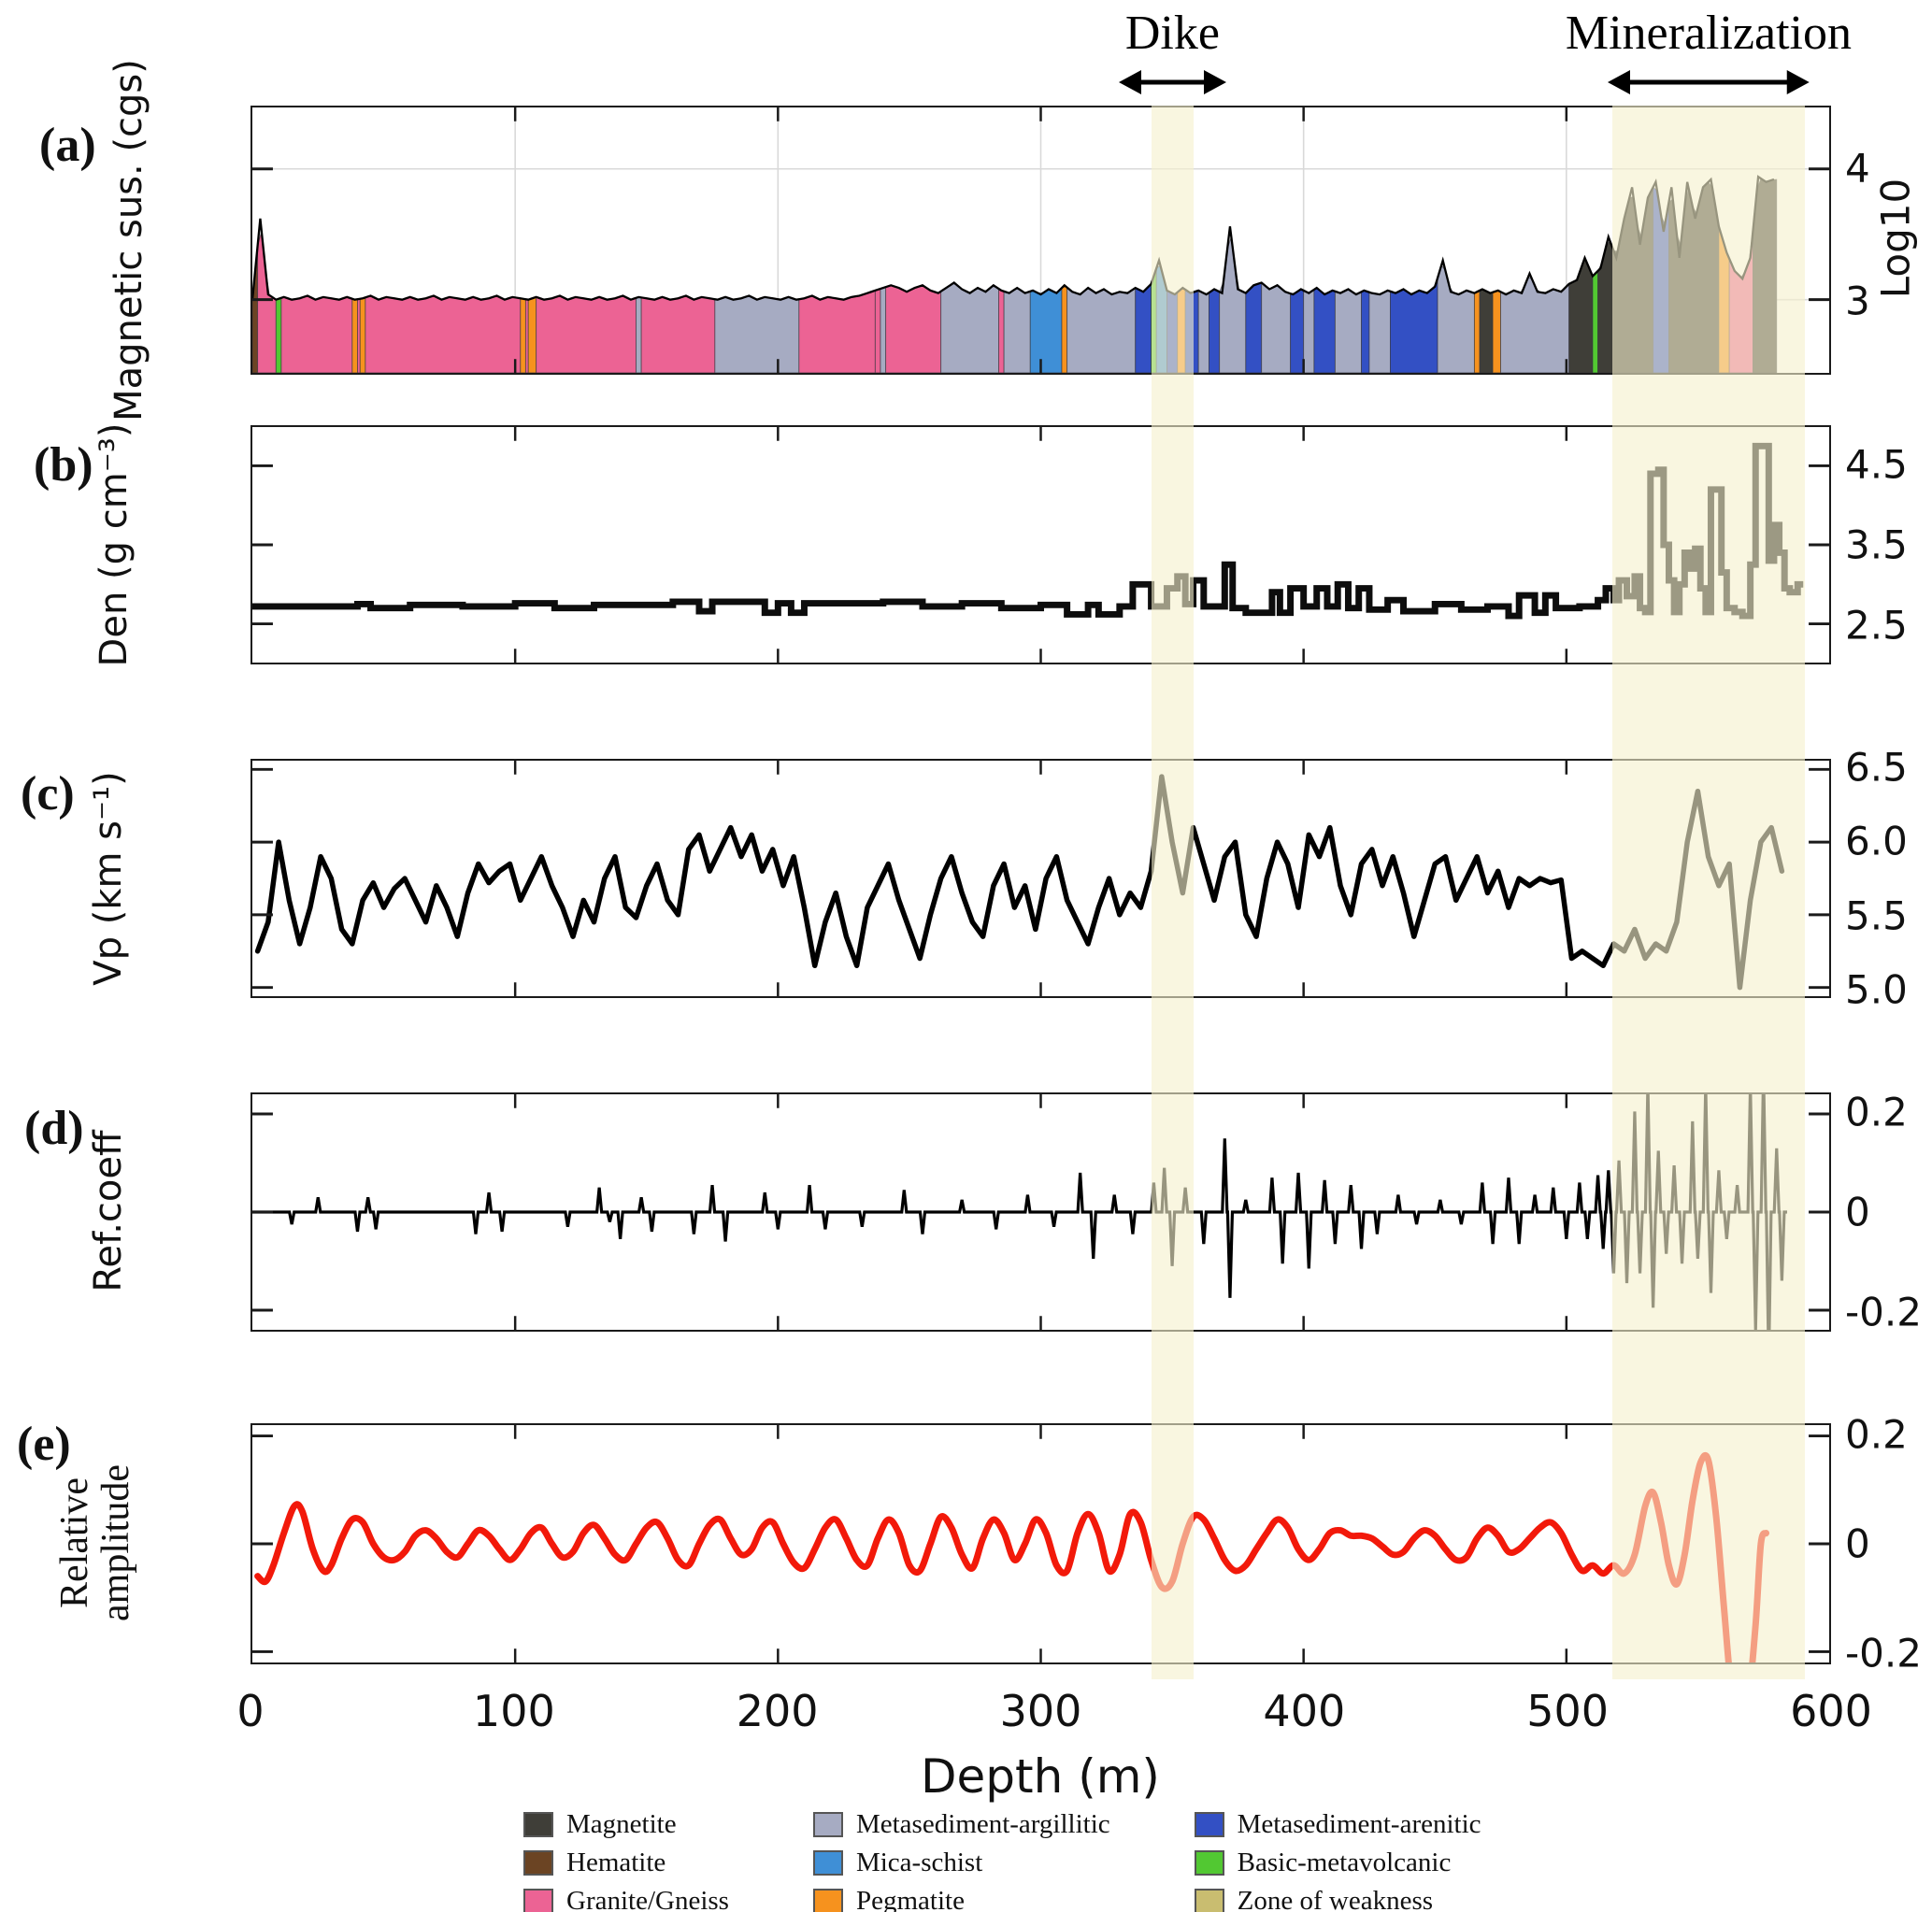 The image size is (1932, 1912). I want to click on panel-c-svg, so click(1040, 878).